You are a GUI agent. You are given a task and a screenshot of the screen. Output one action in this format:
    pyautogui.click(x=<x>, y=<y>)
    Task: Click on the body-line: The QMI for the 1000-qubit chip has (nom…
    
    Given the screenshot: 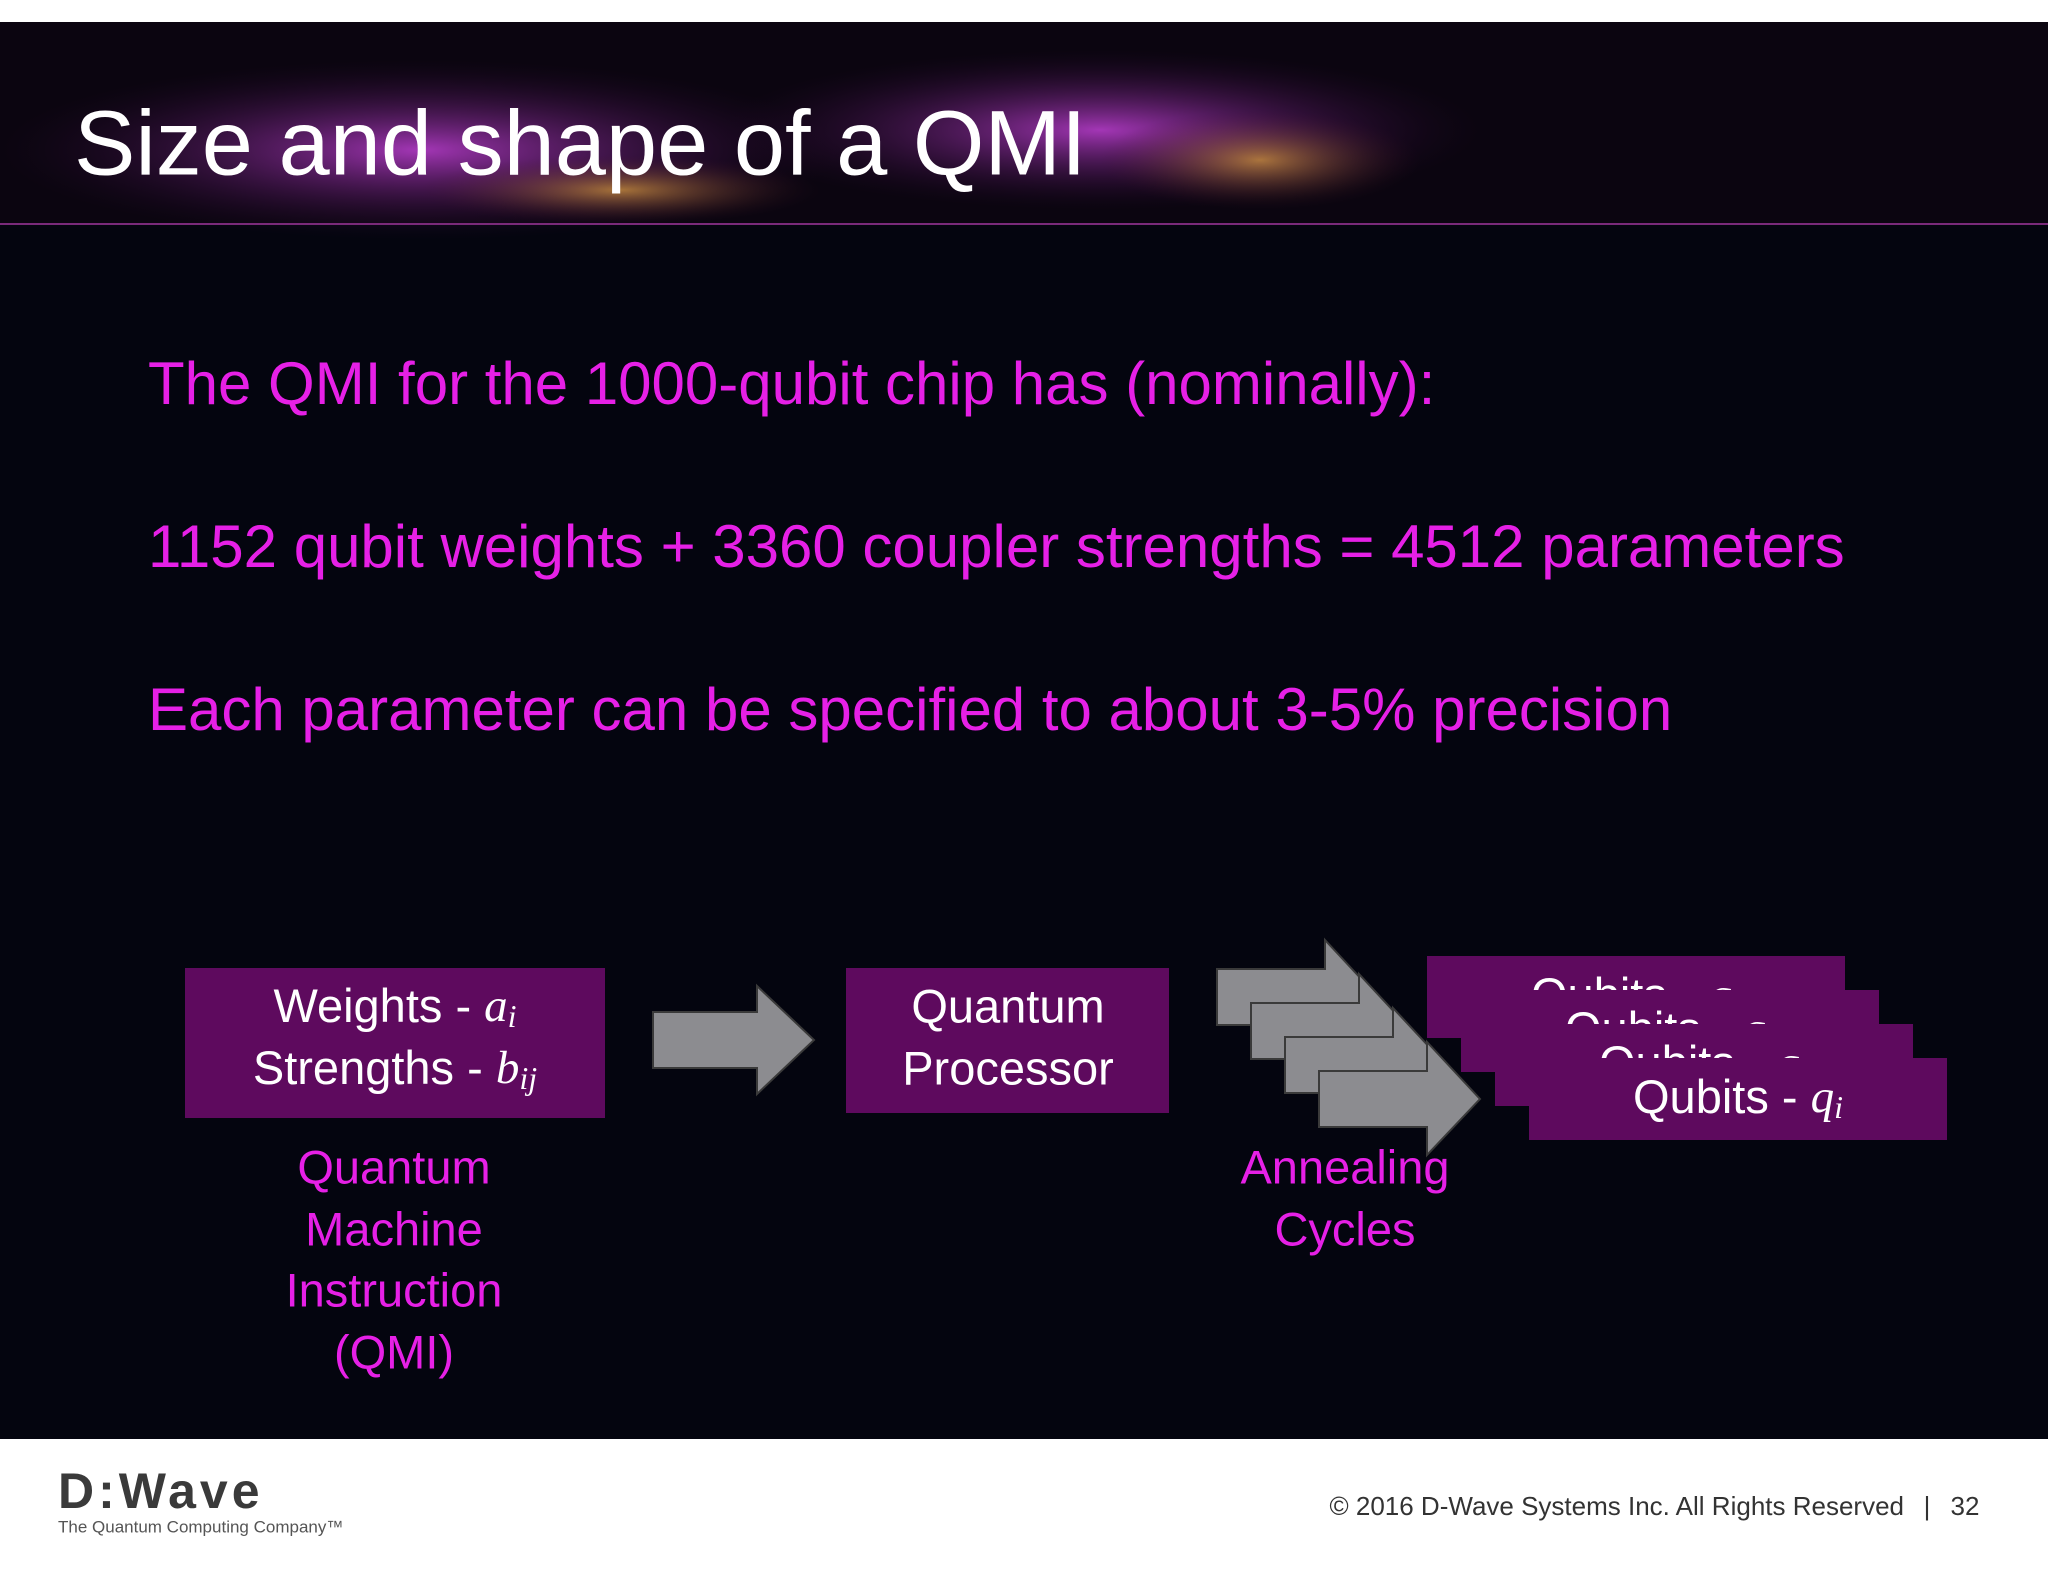 What is the action you would take?
    pyautogui.click(x=791, y=383)
    